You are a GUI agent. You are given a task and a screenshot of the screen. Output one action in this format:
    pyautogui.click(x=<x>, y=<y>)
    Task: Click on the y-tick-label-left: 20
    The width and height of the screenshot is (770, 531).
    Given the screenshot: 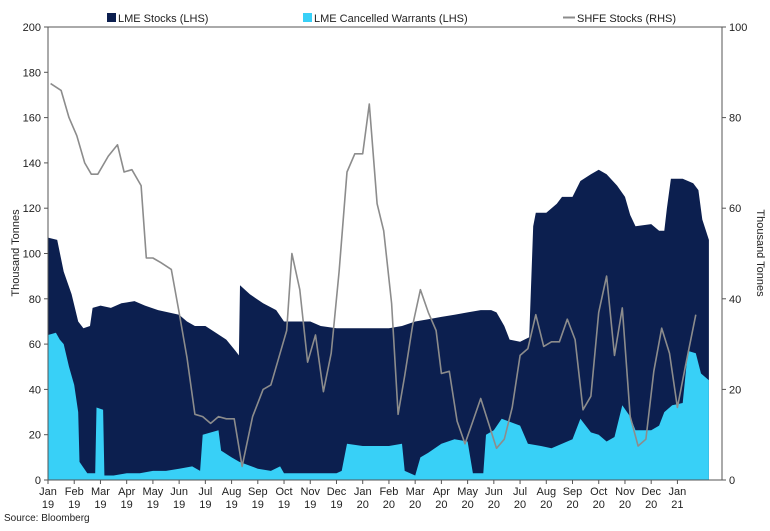 What is the action you would take?
    pyautogui.click(x=35, y=436)
    